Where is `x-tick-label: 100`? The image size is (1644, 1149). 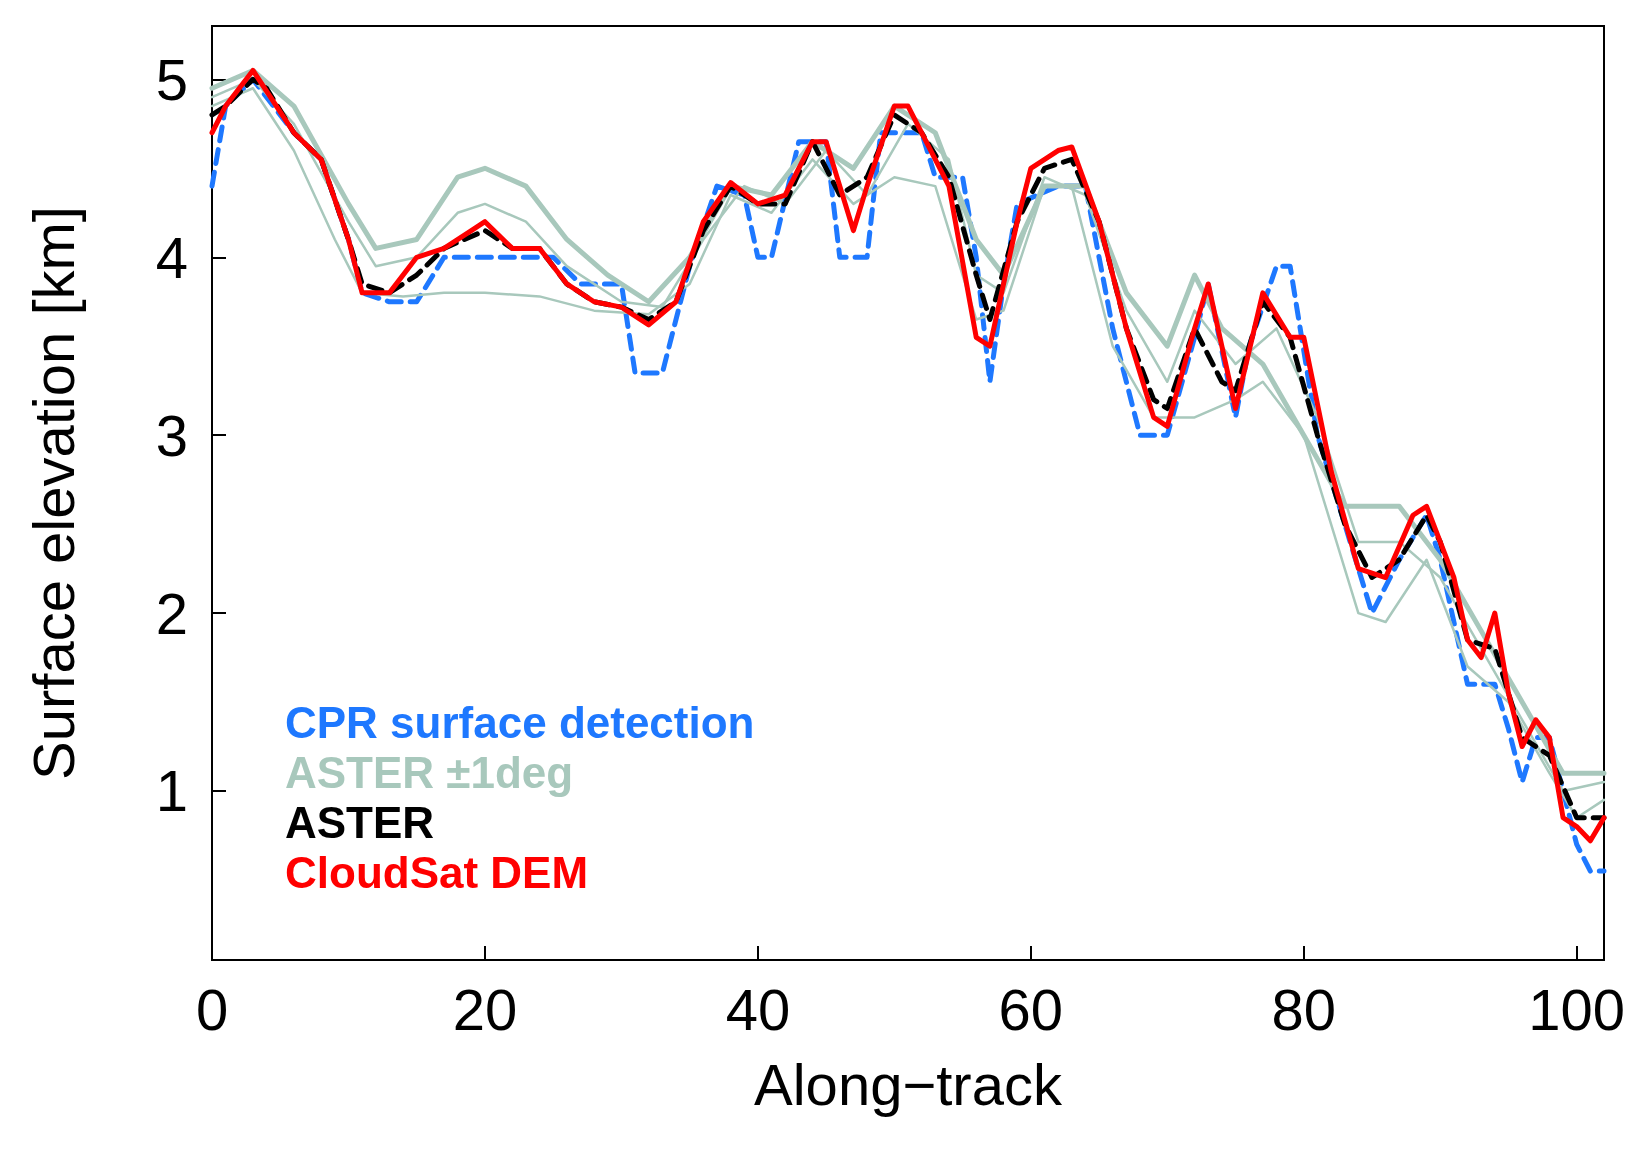 x-tick-label: 100 is located at coordinates (1577, 1009).